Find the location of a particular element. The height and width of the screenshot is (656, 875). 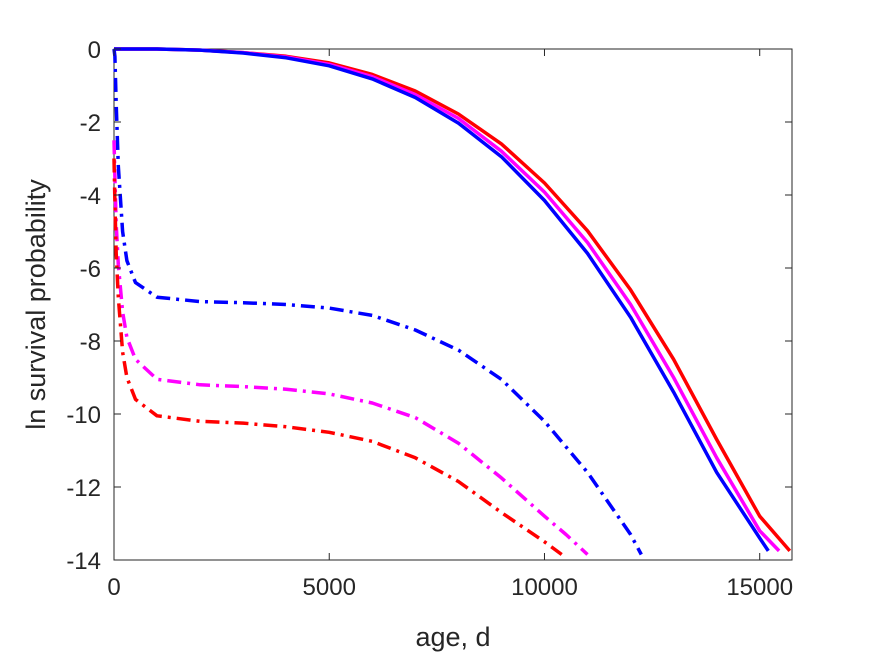

y-tick-label: -4 is located at coordinates (90, 196).